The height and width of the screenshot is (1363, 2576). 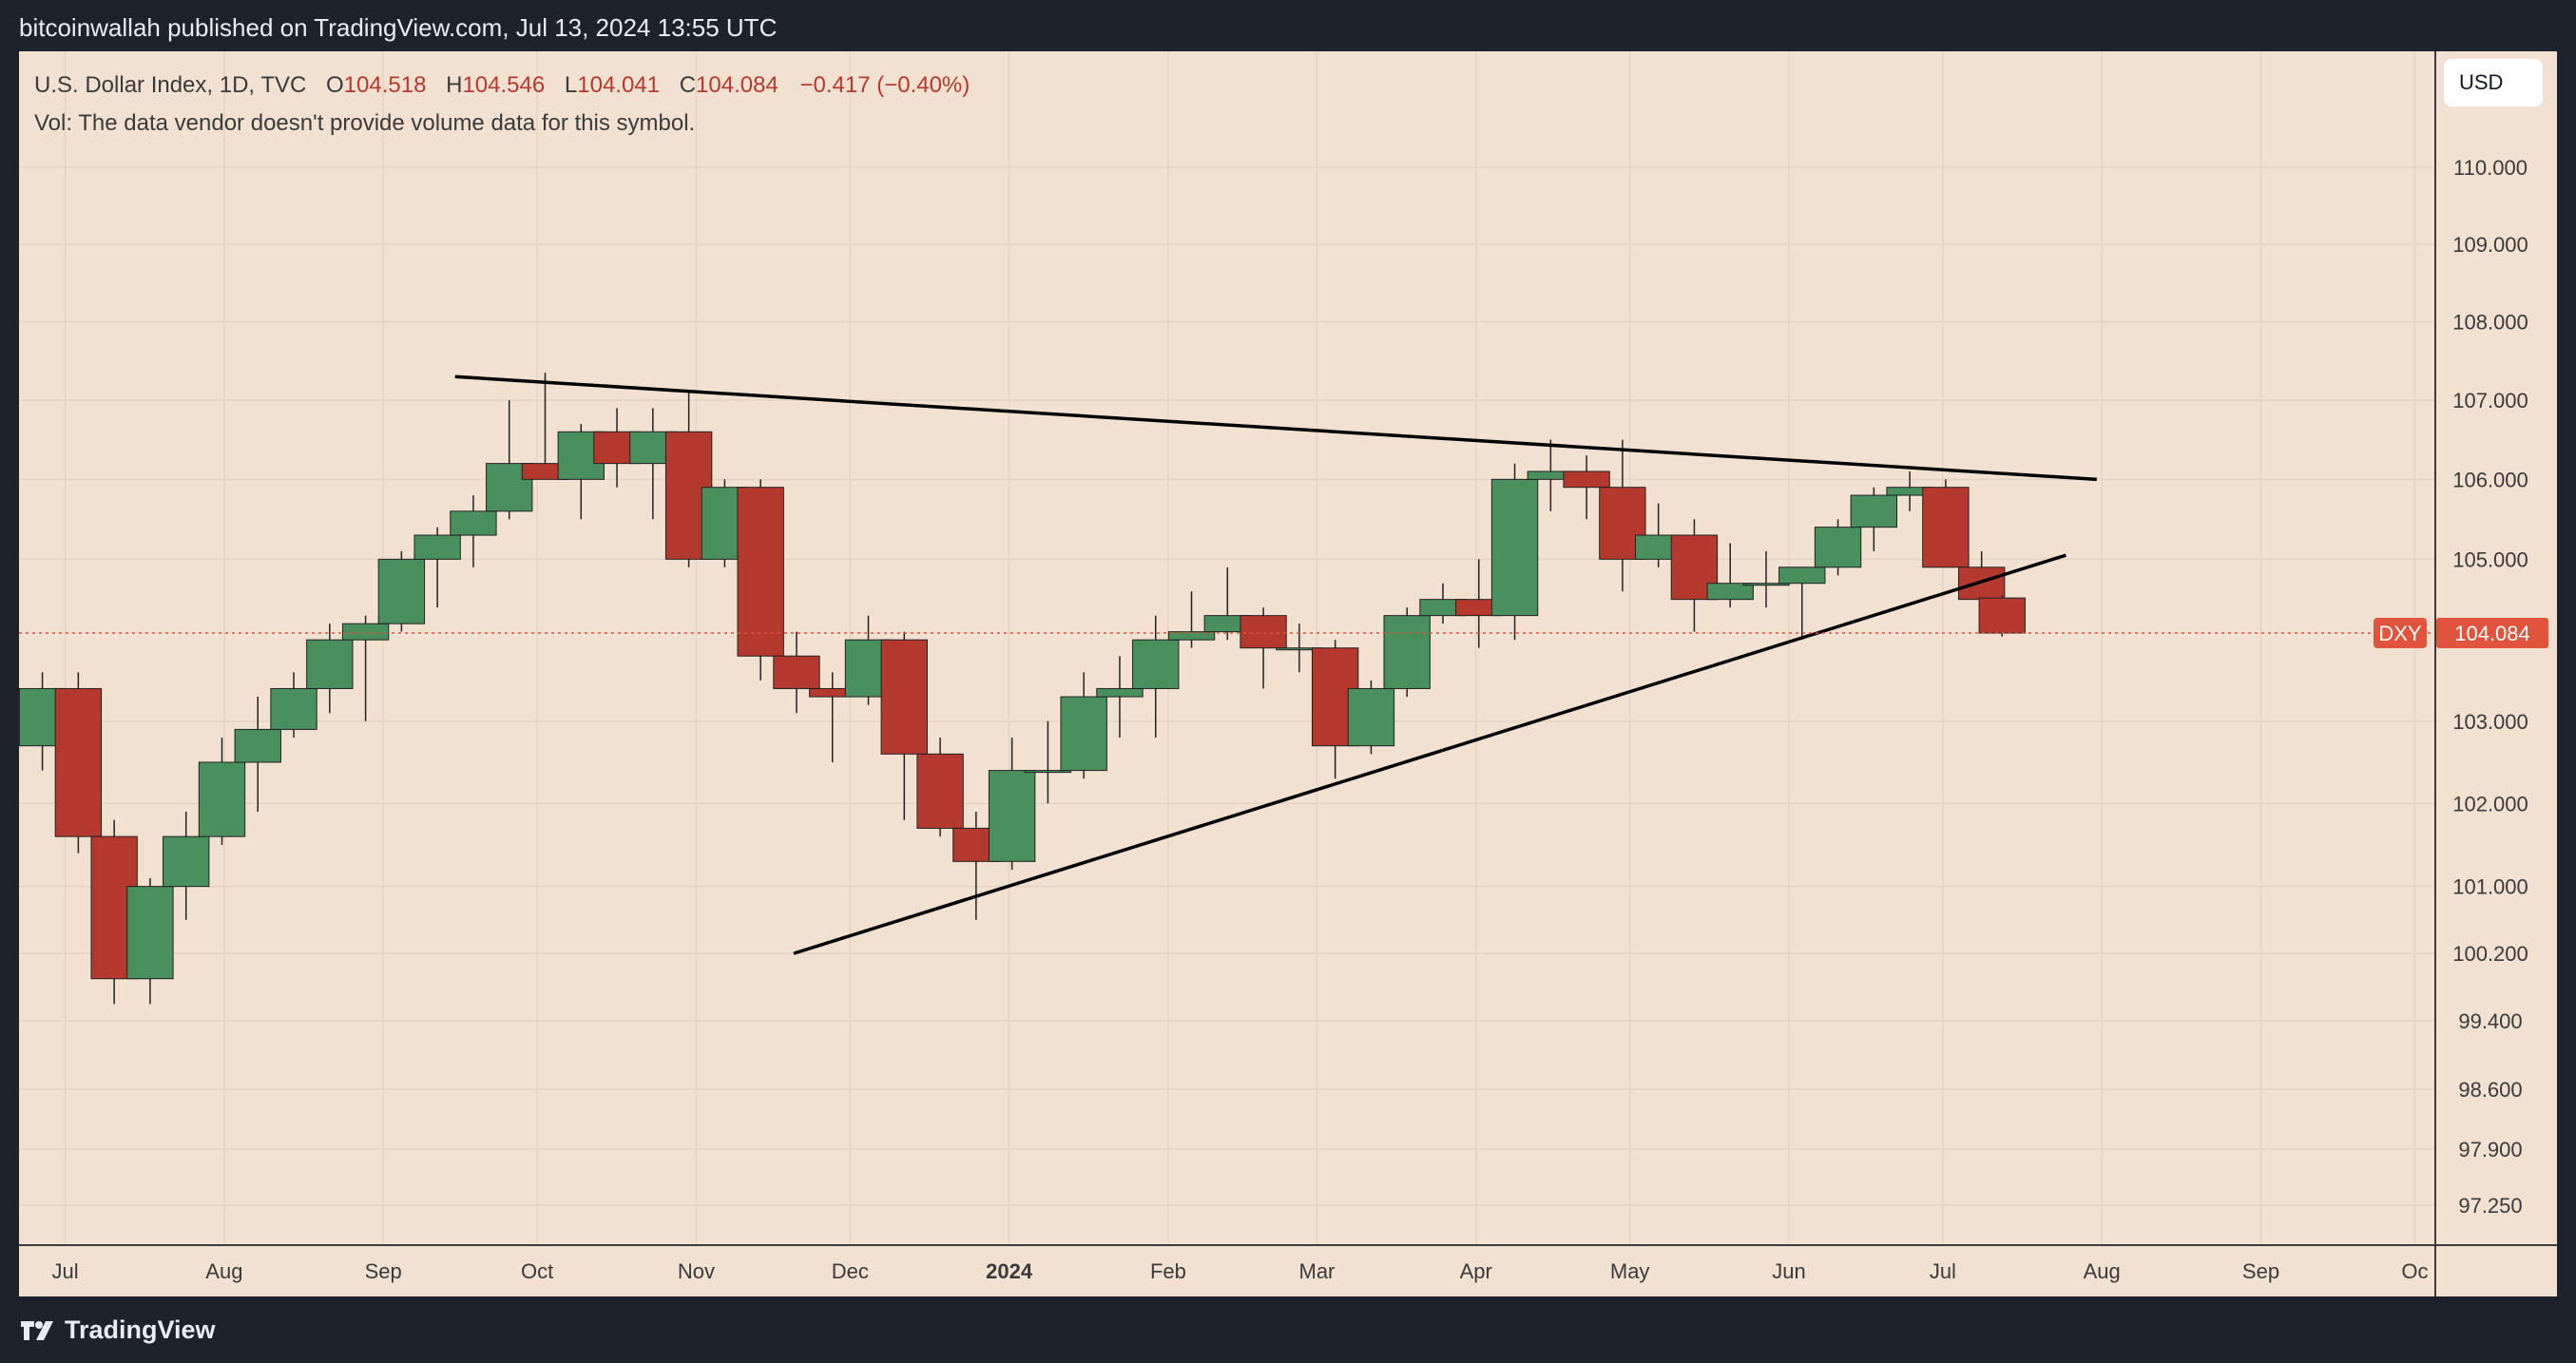 What do you see at coordinates (2494, 82) in the screenshot?
I see `currency-button: USD` at bounding box center [2494, 82].